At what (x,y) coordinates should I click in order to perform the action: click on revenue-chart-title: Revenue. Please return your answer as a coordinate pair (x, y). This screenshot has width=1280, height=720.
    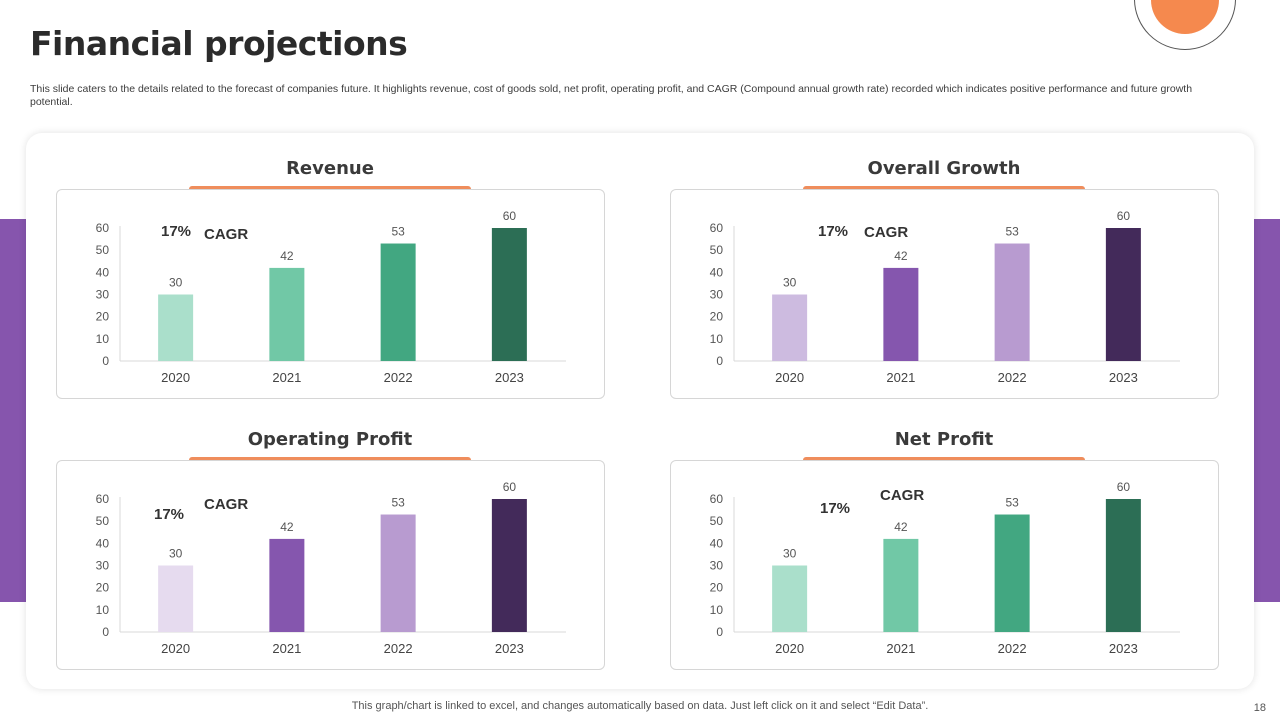
    Looking at the image, I should click on (330, 168).